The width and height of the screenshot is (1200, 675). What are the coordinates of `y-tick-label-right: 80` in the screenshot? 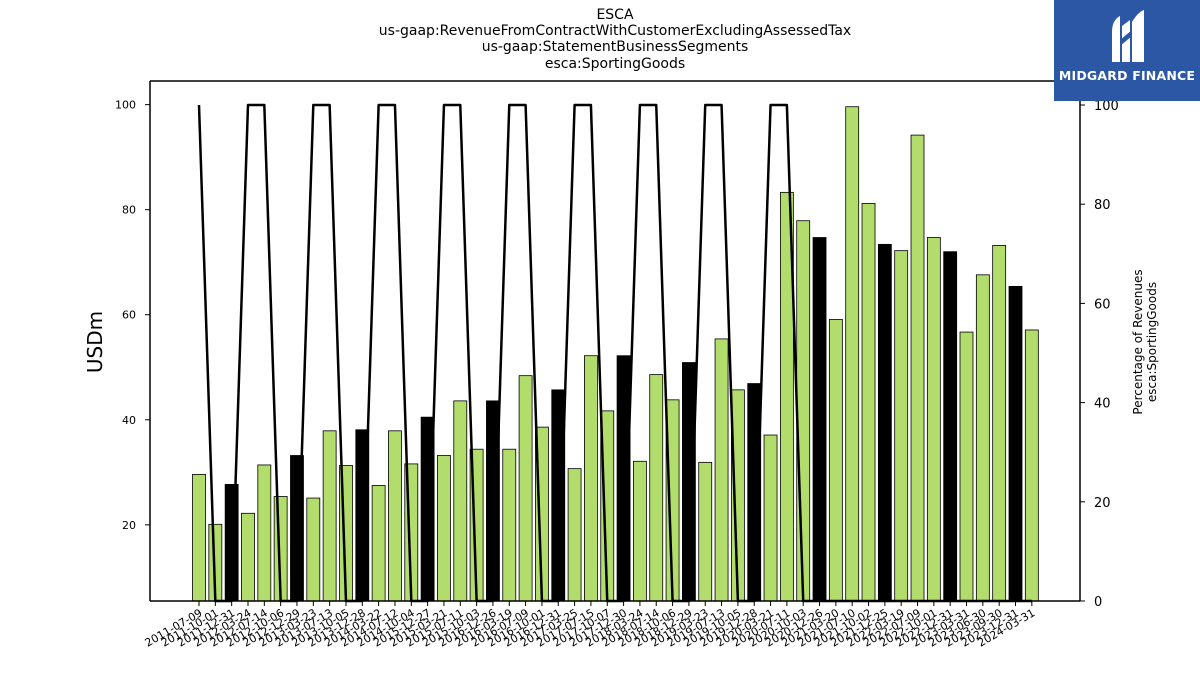 It's located at (1102, 205).